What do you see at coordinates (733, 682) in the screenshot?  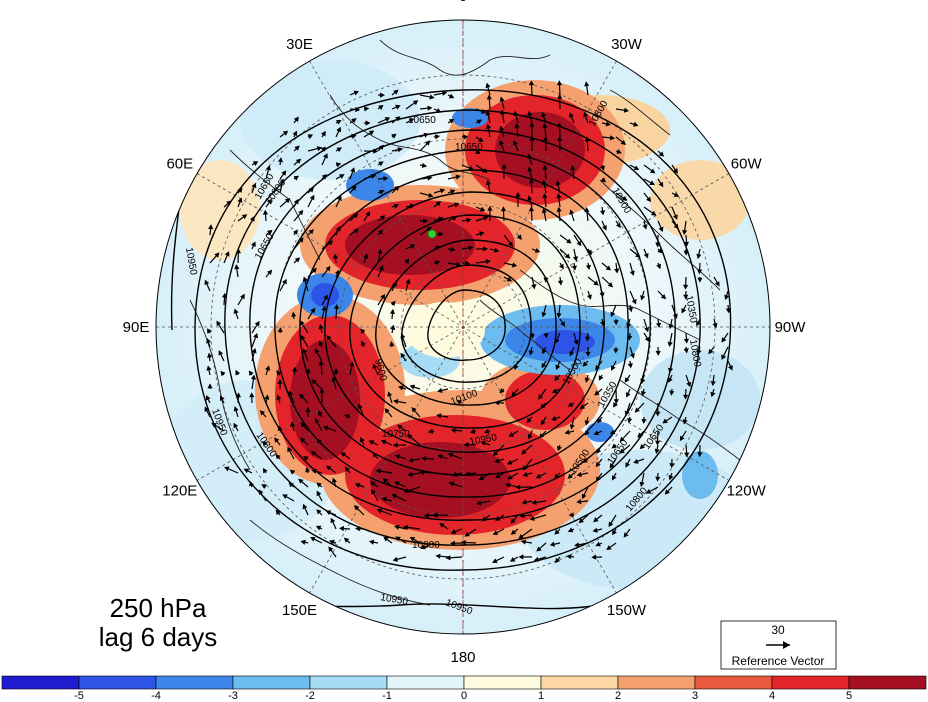 I see `colorbar-swatch` at bounding box center [733, 682].